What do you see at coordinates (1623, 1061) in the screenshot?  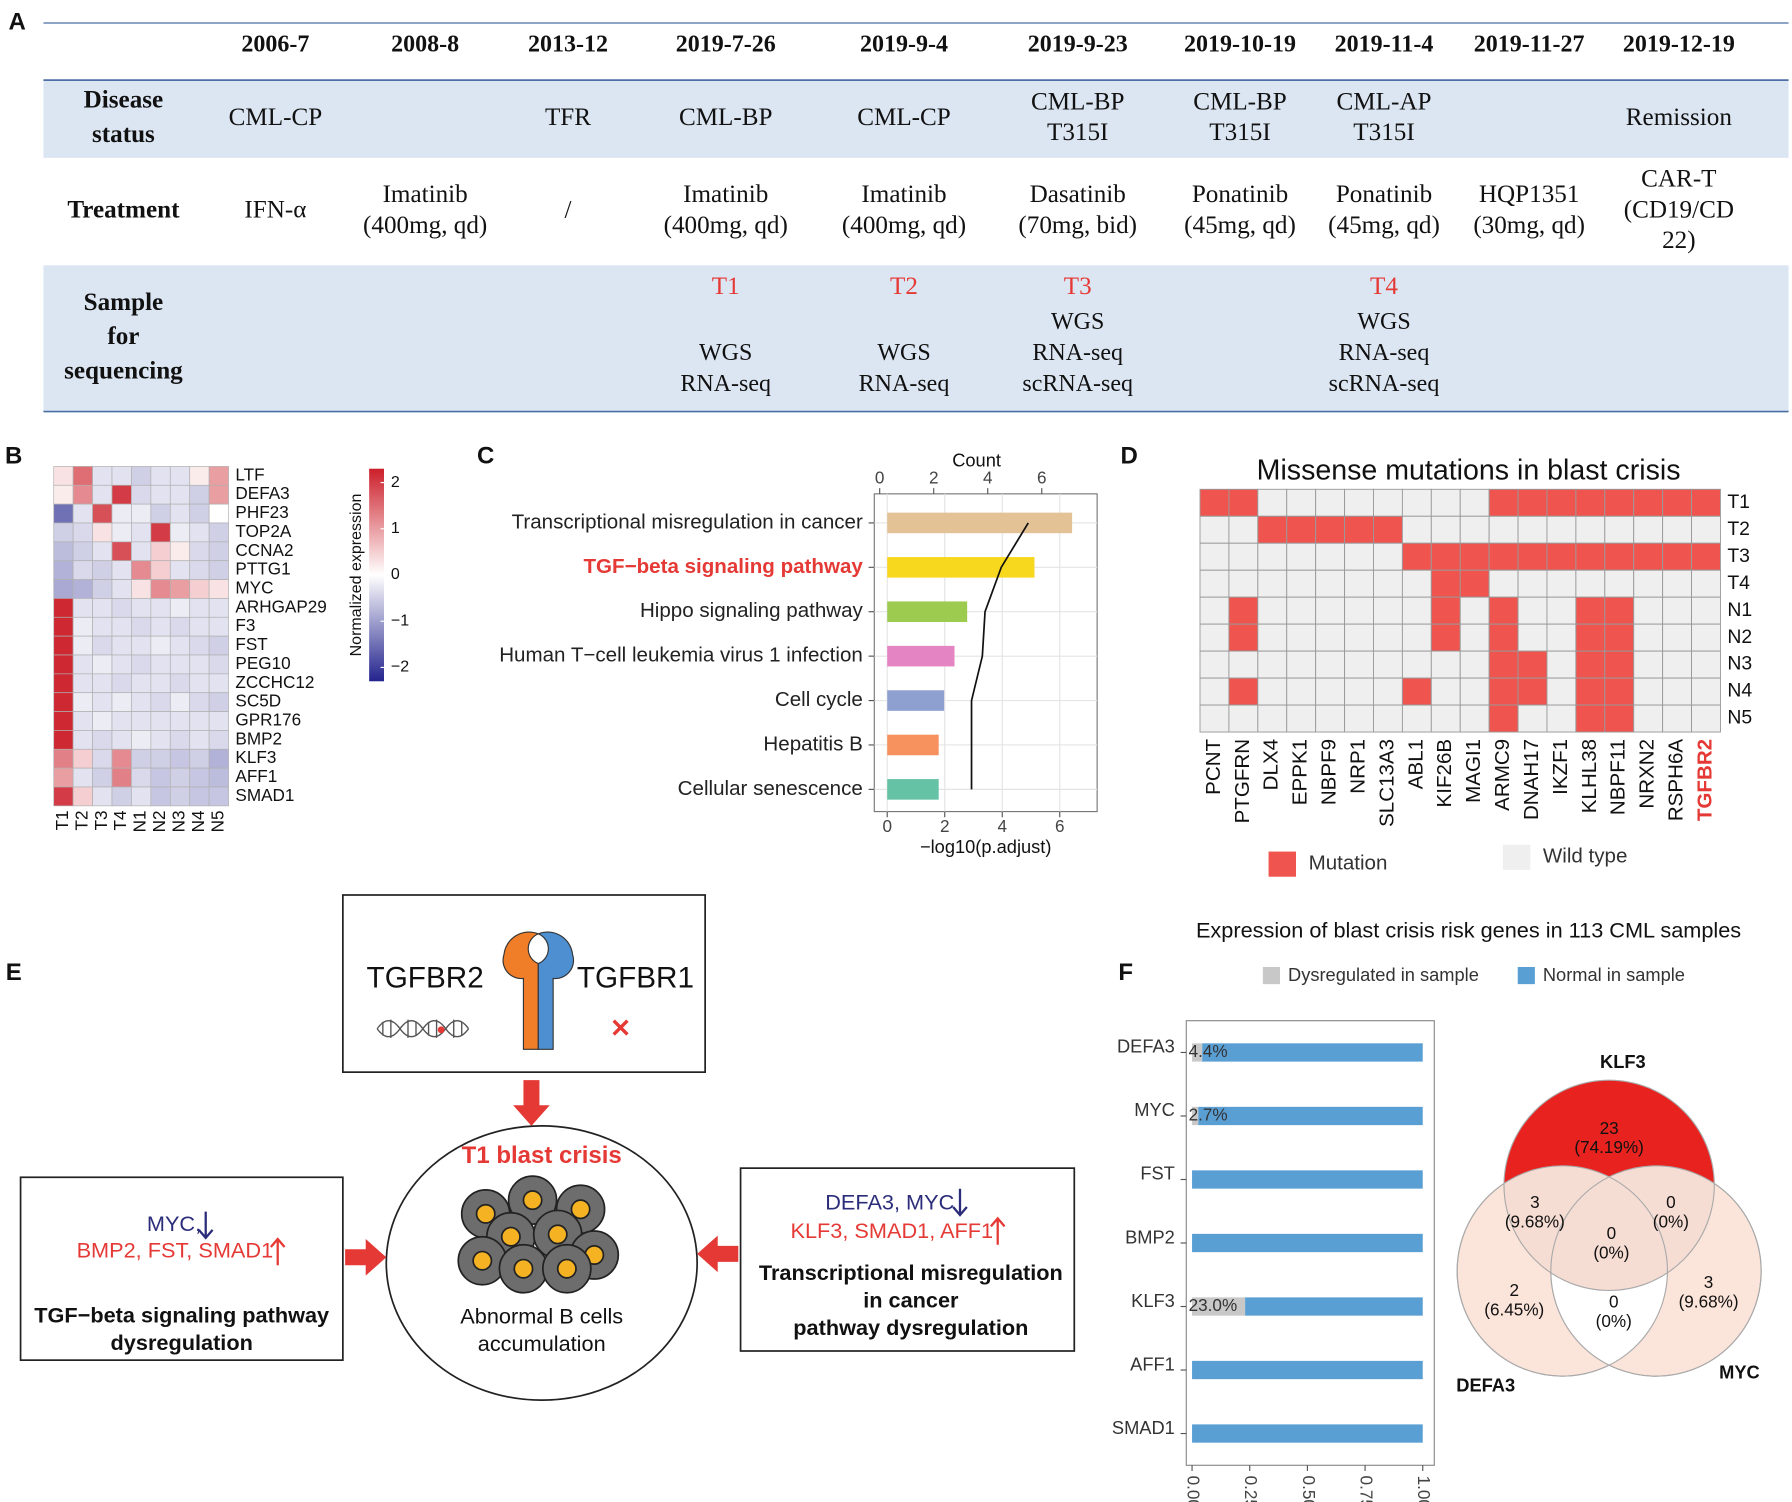 I see `set-label: KLF3` at bounding box center [1623, 1061].